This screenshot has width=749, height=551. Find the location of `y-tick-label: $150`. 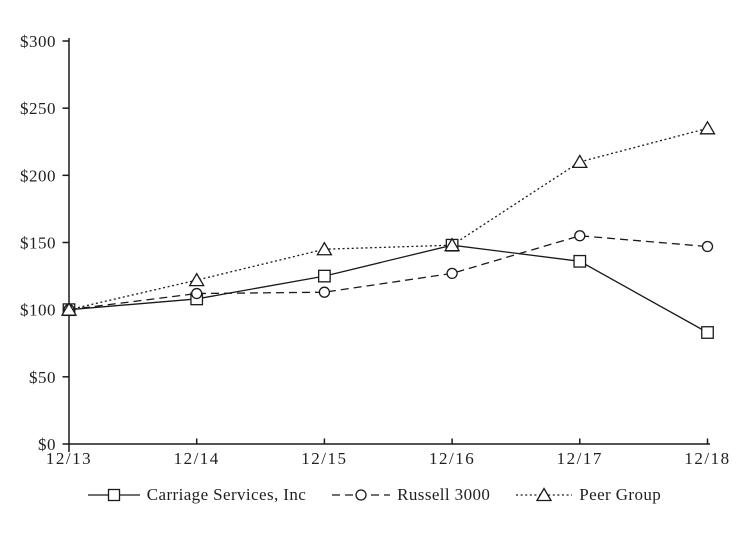

y-tick-label: $150 is located at coordinates (38, 243).